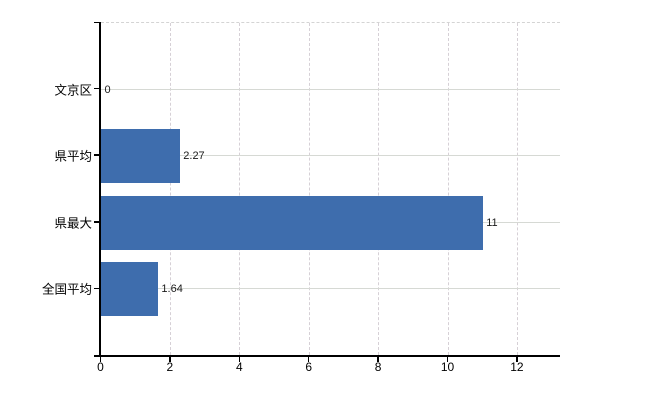 The height and width of the screenshot is (400, 650). I want to click on value-label: 1.64, so click(172, 289).